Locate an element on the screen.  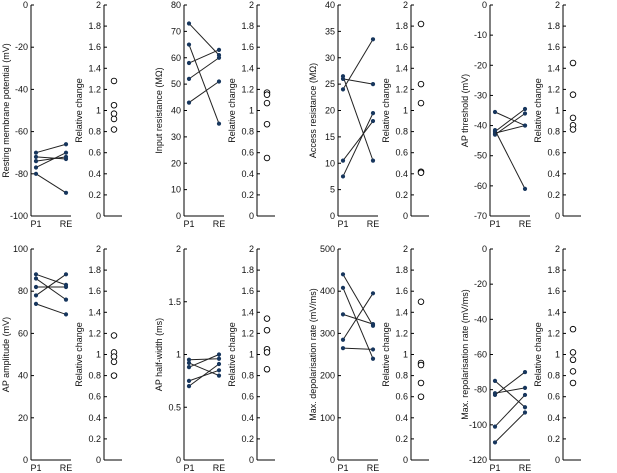
y-tick-label: -60 is located at coordinates (21, 132).